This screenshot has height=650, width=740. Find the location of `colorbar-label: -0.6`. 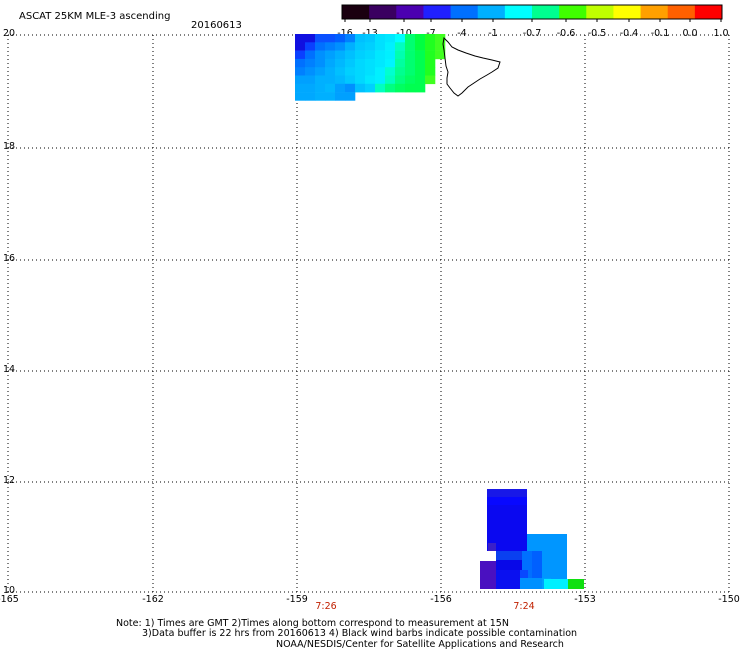

colorbar-label: -0.6 is located at coordinates (566, 33).